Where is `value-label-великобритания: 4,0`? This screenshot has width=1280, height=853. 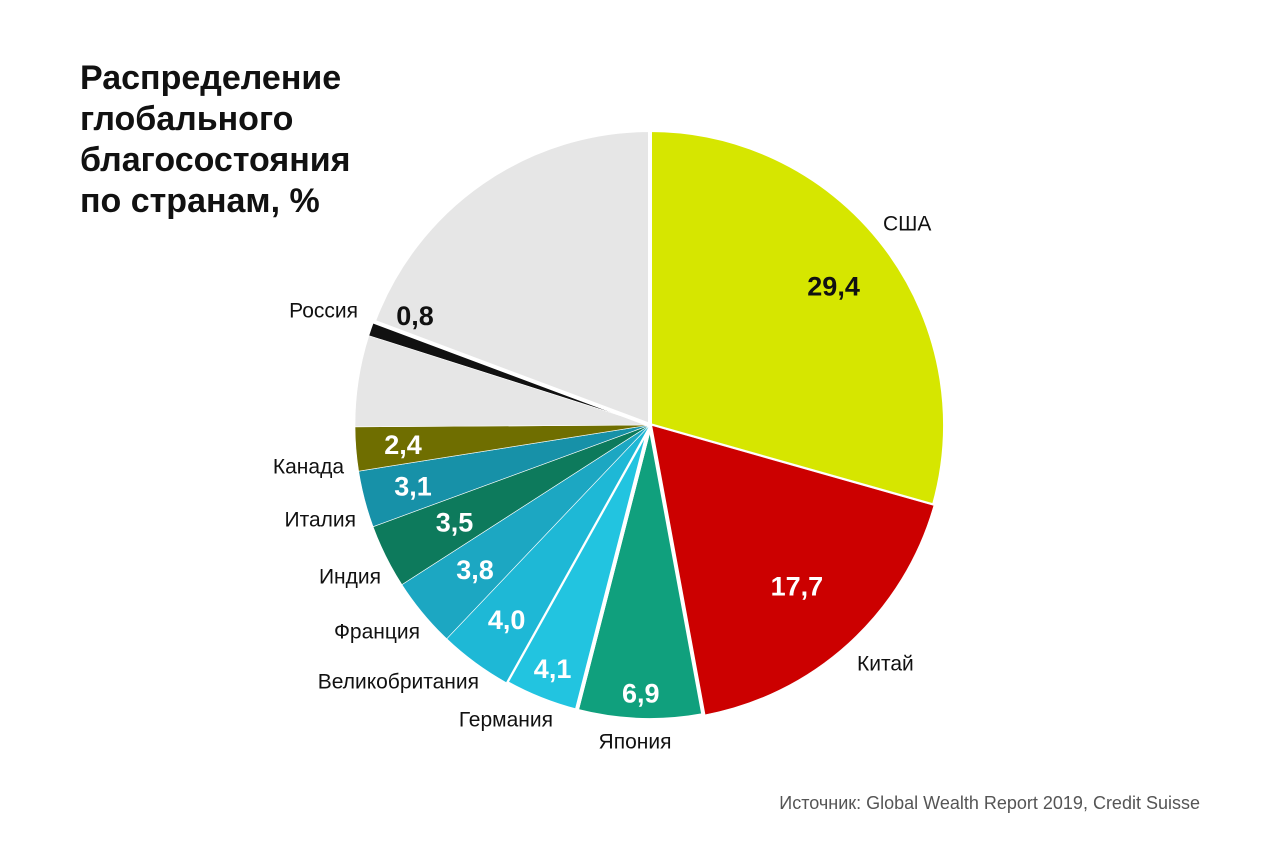 value-label-великобритания: 4,0 is located at coordinates (507, 620).